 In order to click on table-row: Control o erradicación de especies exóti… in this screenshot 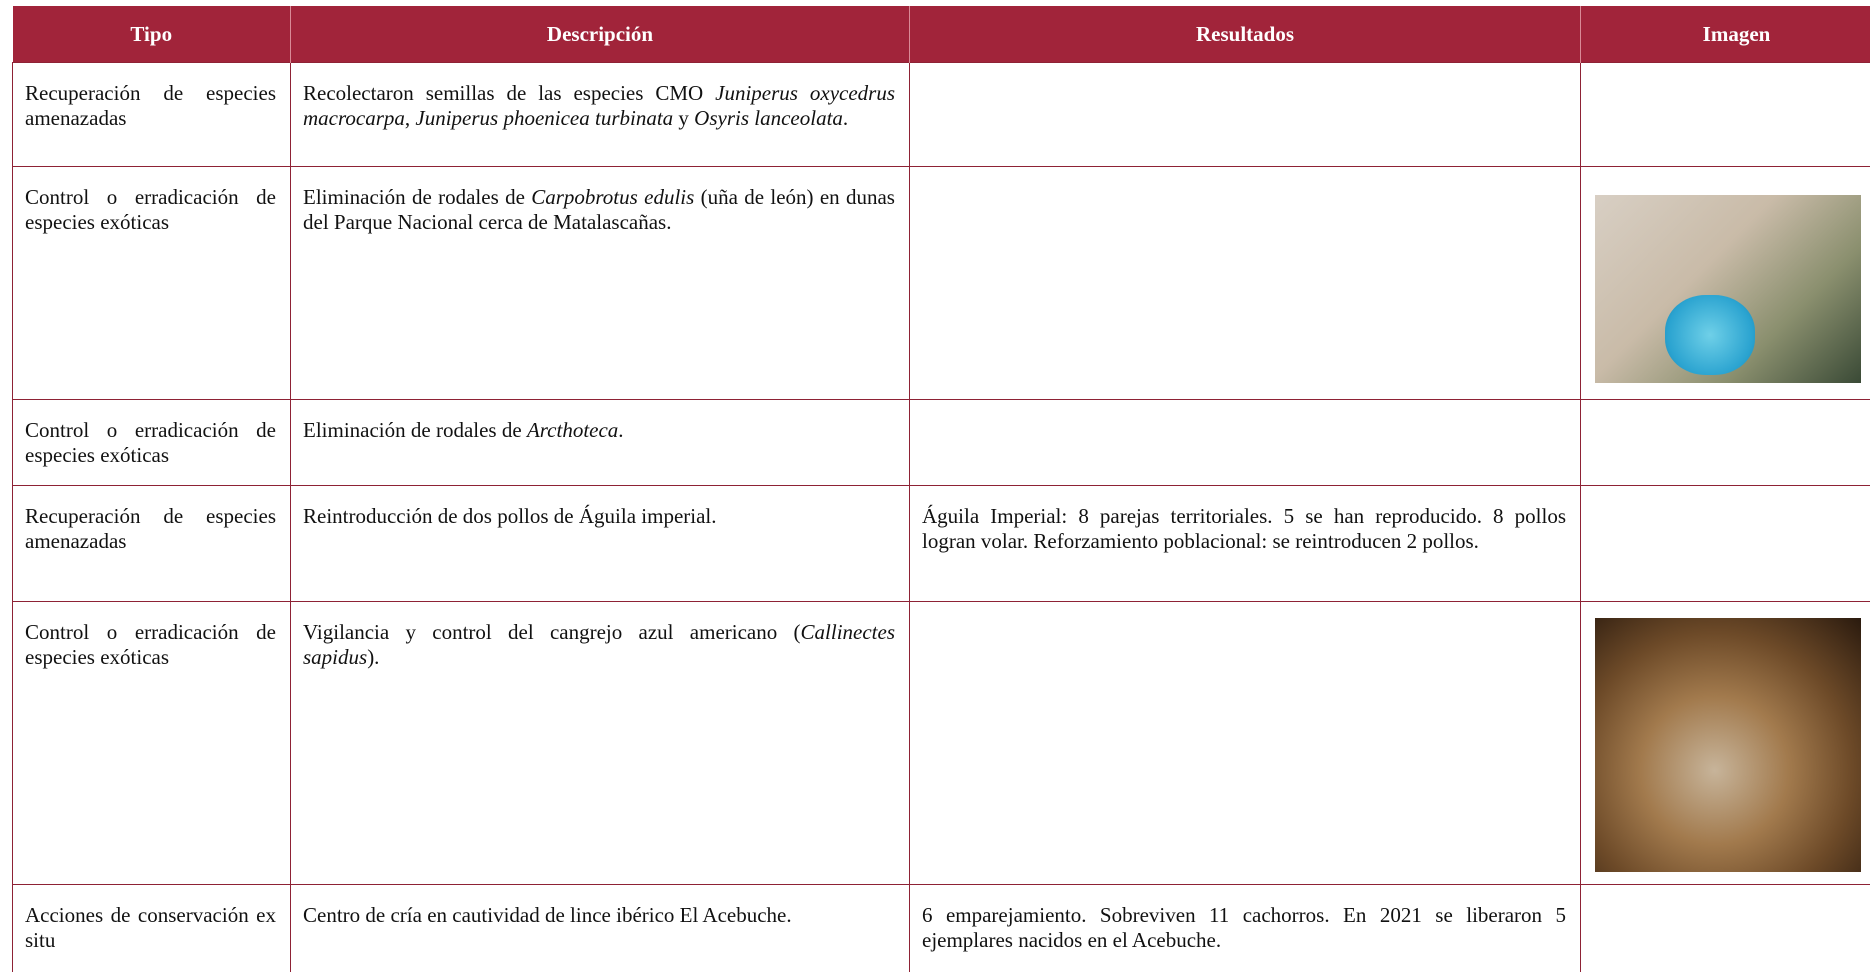, I will do `click(941, 442)`.